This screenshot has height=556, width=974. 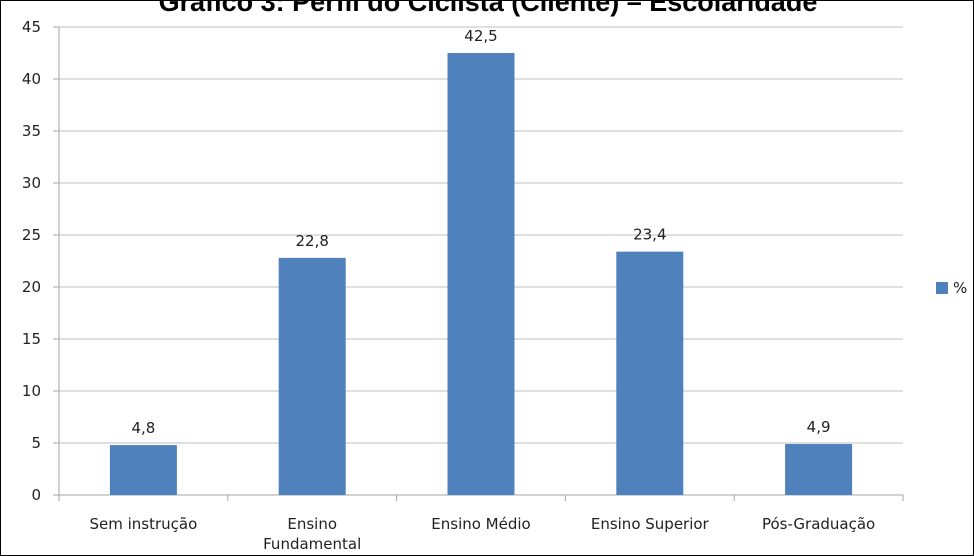 What do you see at coordinates (819, 427) in the screenshot?
I see `data-label-4: 4,9` at bounding box center [819, 427].